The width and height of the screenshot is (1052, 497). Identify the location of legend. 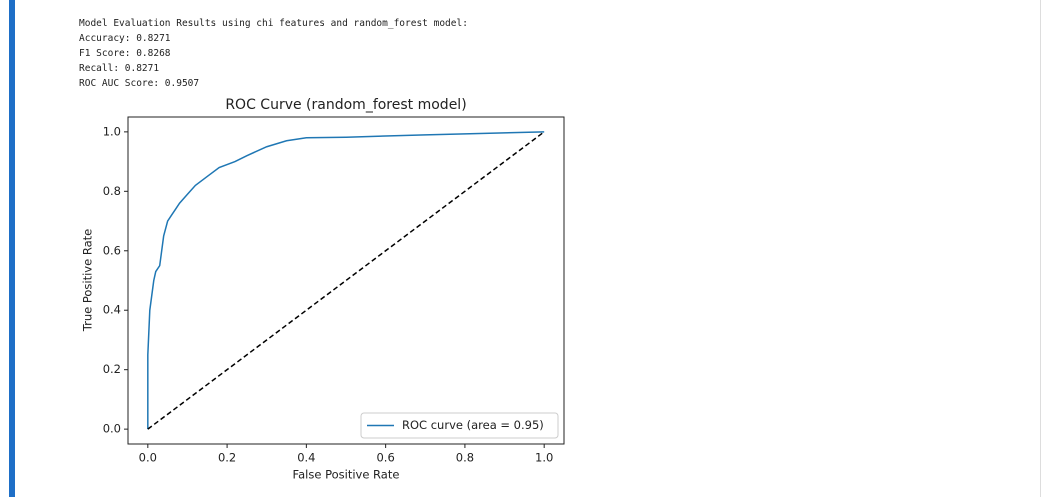
(459, 425).